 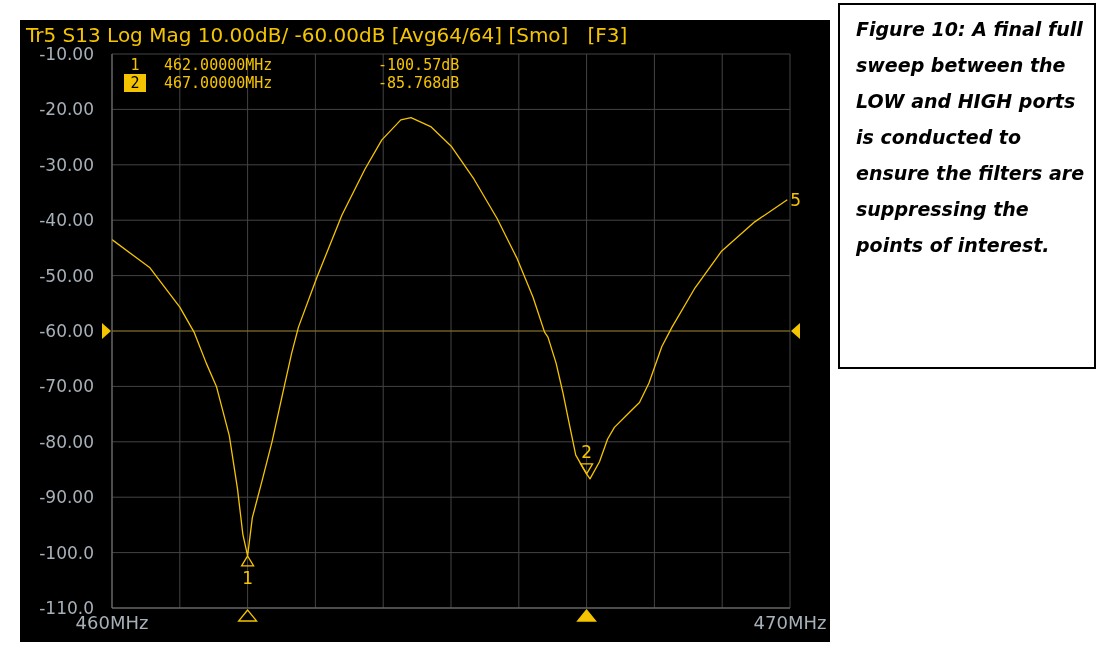 What do you see at coordinates (66, 552) in the screenshot?
I see `y-tick-label: -100.0` at bounding box center [66, 552].